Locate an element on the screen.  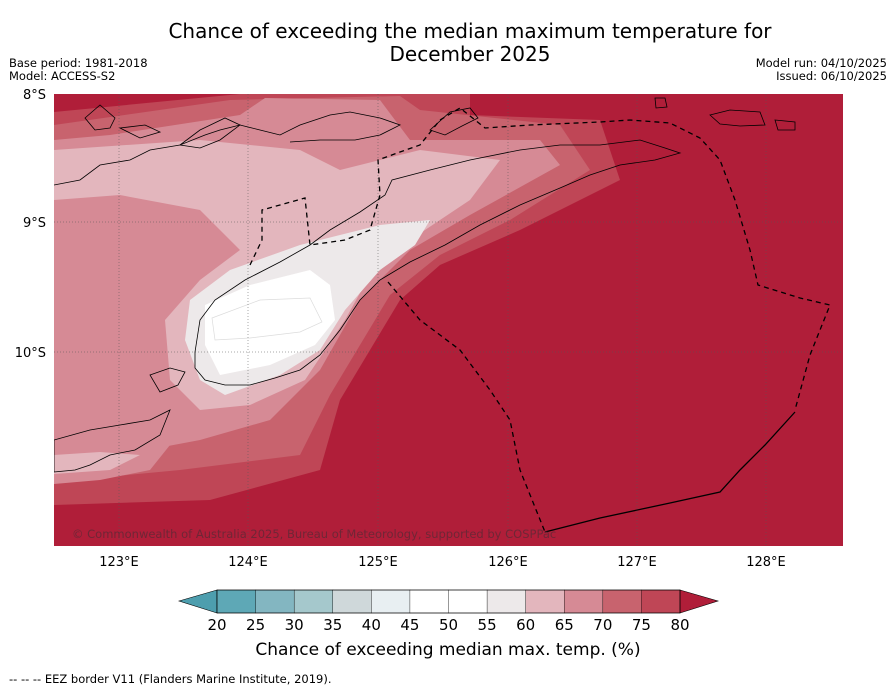
colorbar-tick-label: 30 is located at coordinates (294, 625).